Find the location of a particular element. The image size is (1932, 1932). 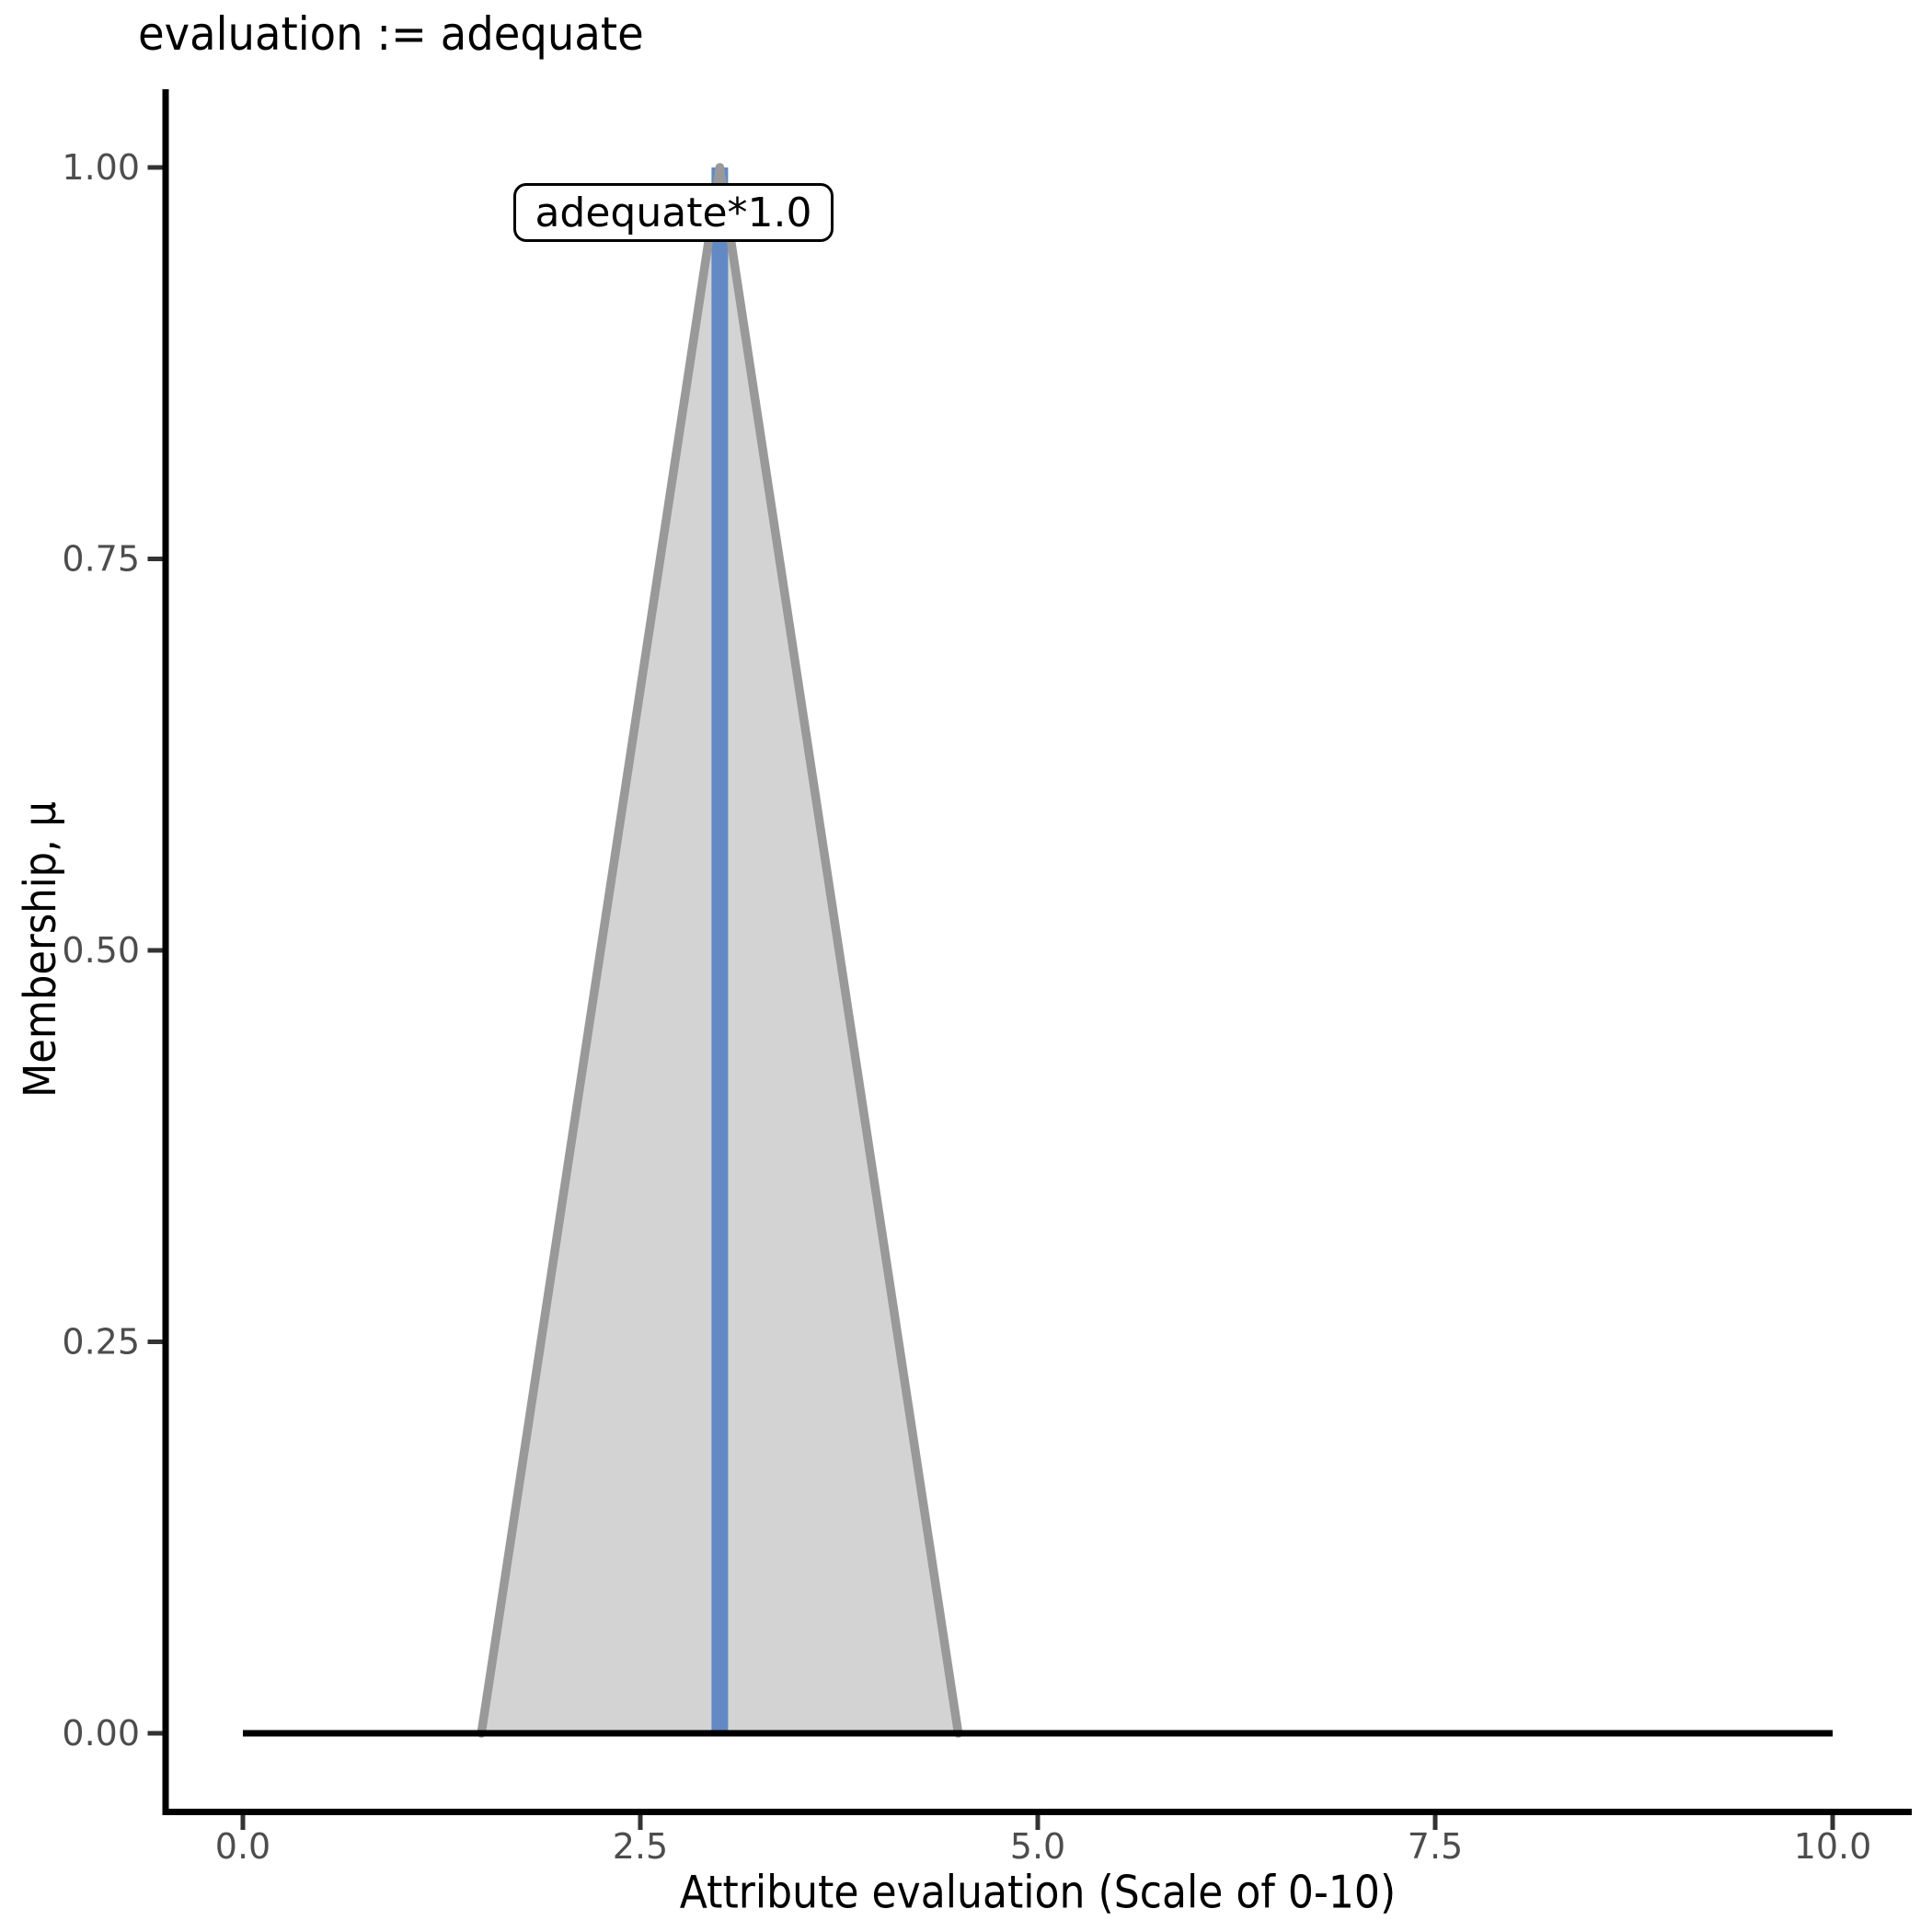

y-tick-label: 0.75 is located at coordinates (101, 559).